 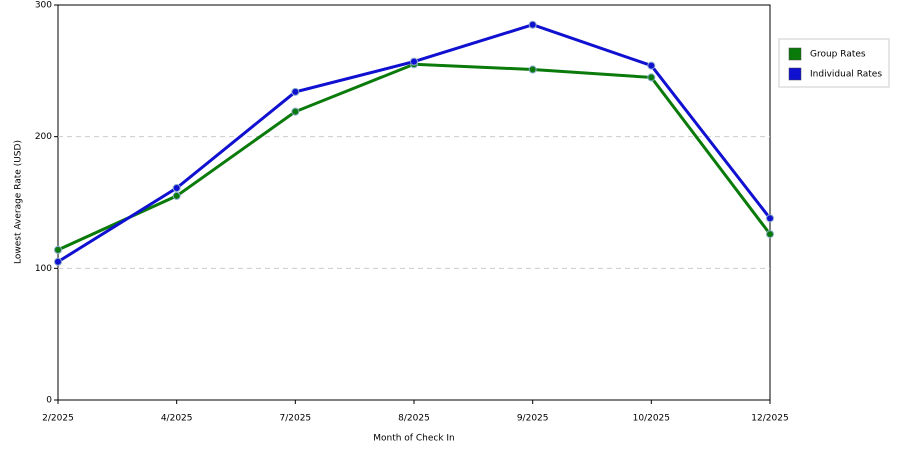 I want to click on x-tick-label: 7/2025, so click(x=295, y=419).